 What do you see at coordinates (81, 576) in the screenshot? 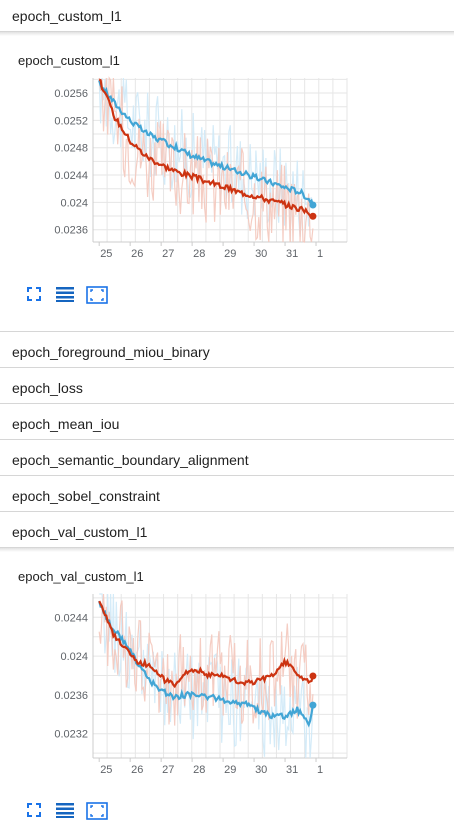
I see `chart-title: epoch_val_custom_l1` at bounding box center [81, 576].